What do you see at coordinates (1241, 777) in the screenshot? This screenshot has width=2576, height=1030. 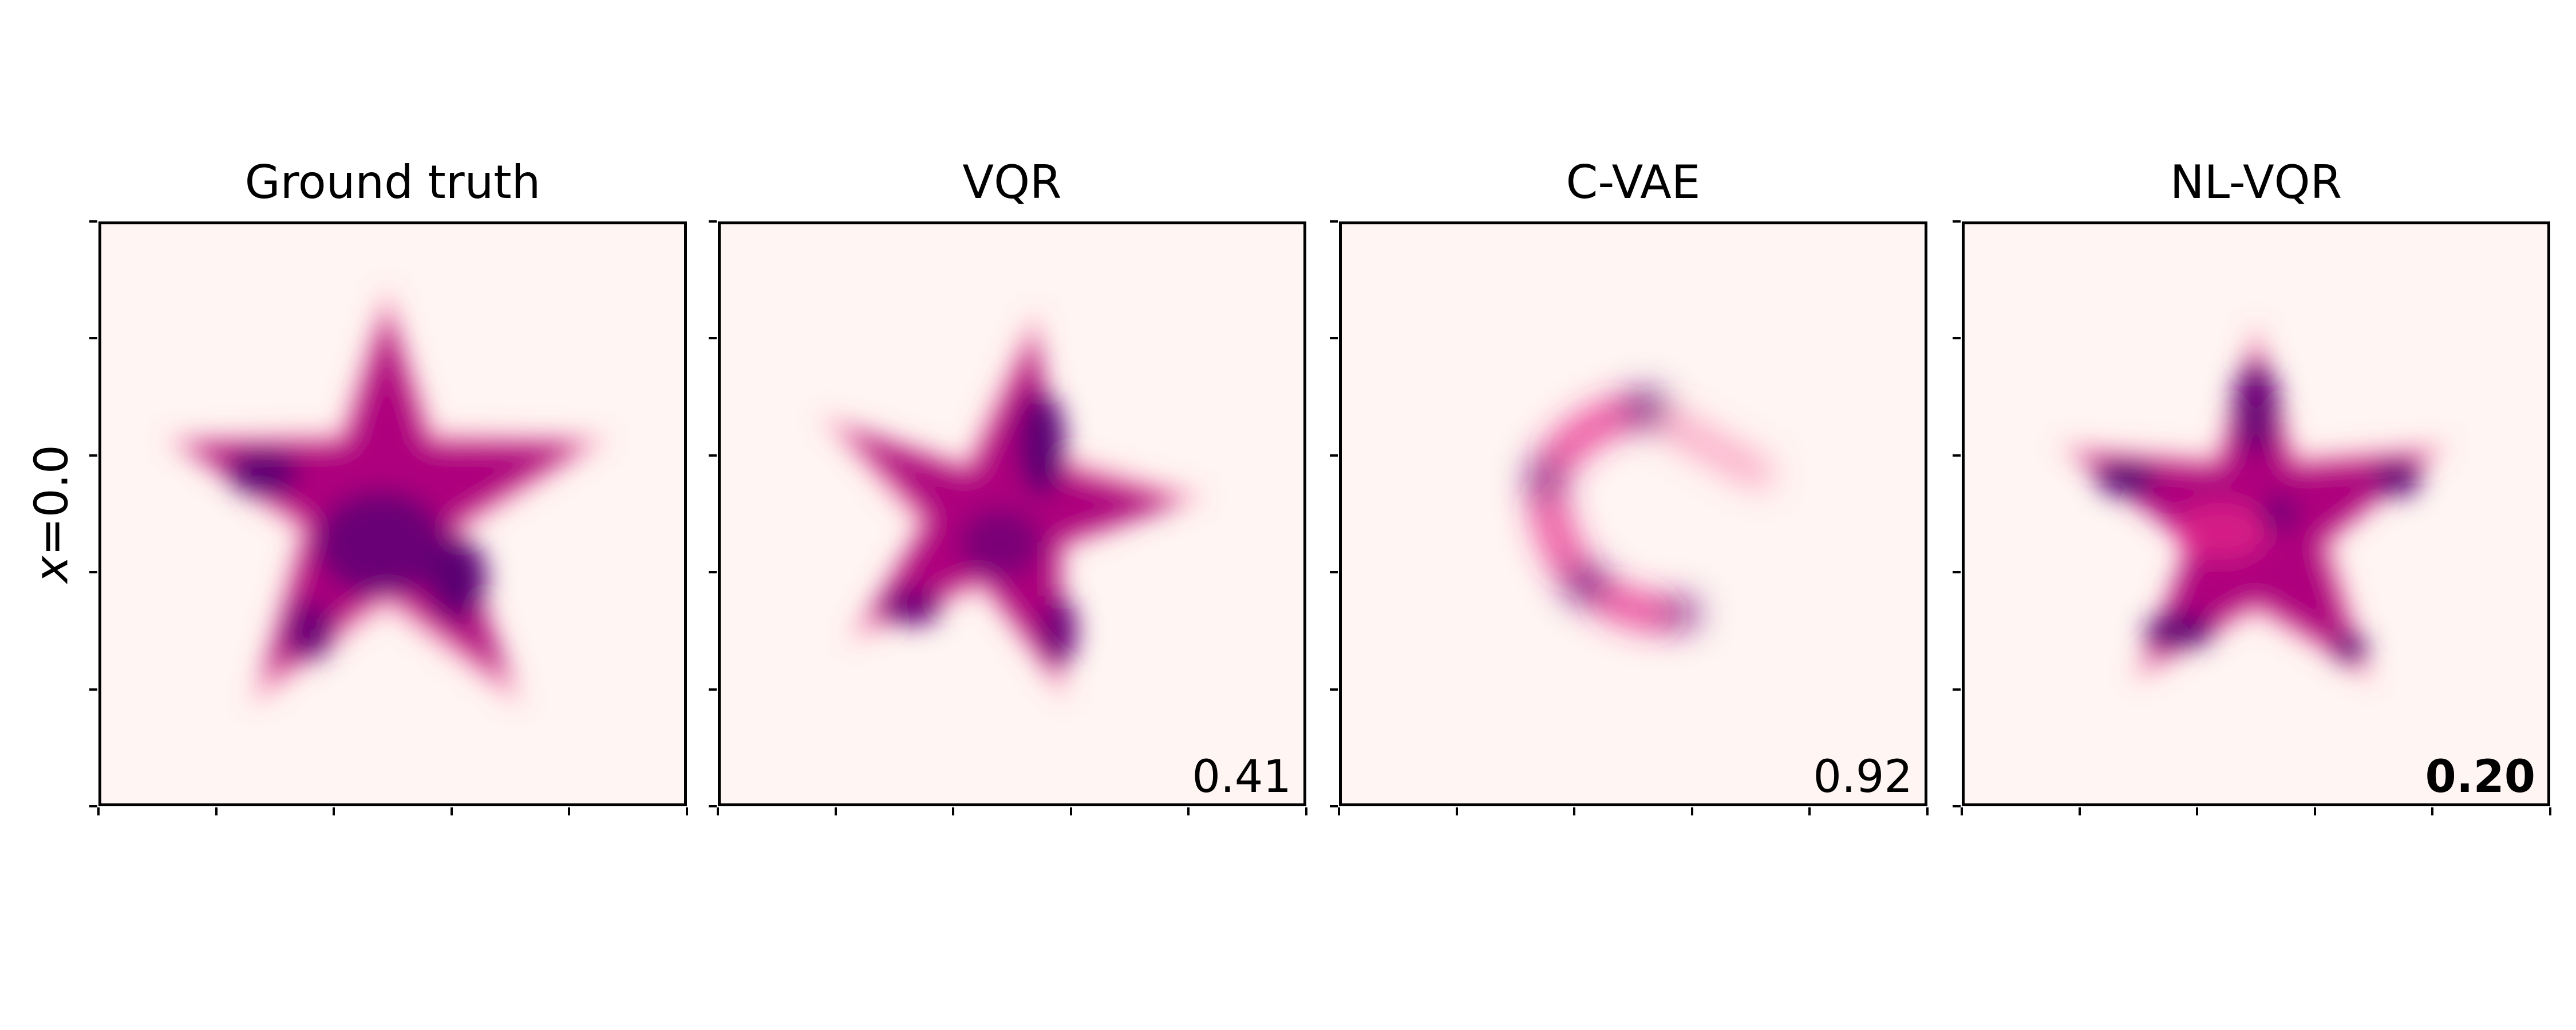 I see `score-label: 0.41` at bounding box center [1241, 777].